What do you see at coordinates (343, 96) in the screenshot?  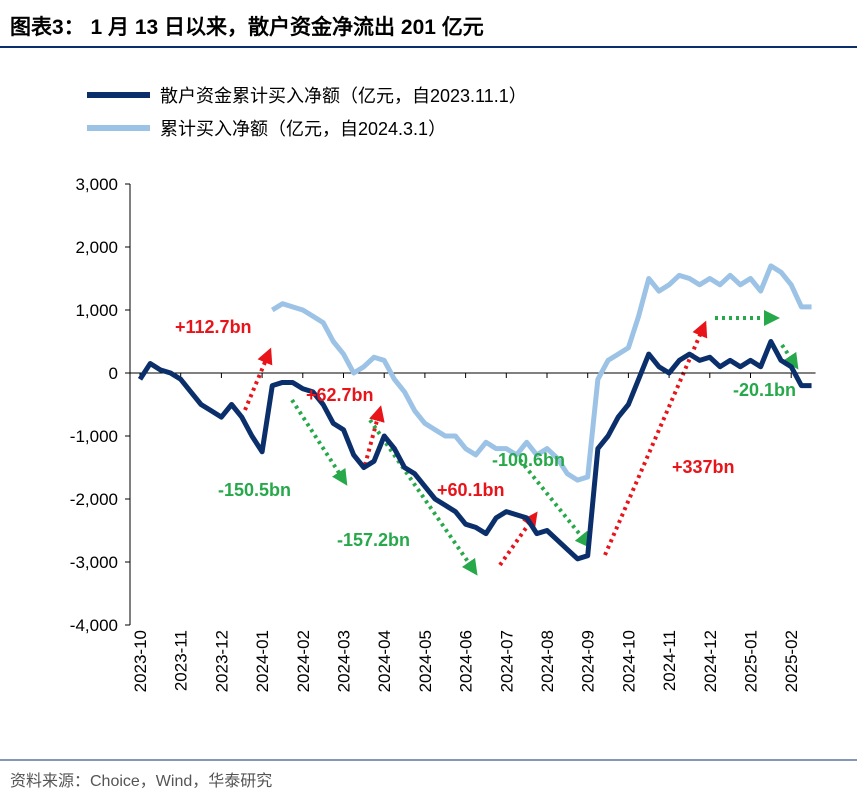 I see `legend-label: 散户资金累计买入净额（亿元，自2023.11.1）` at bounding box center [343, 96].